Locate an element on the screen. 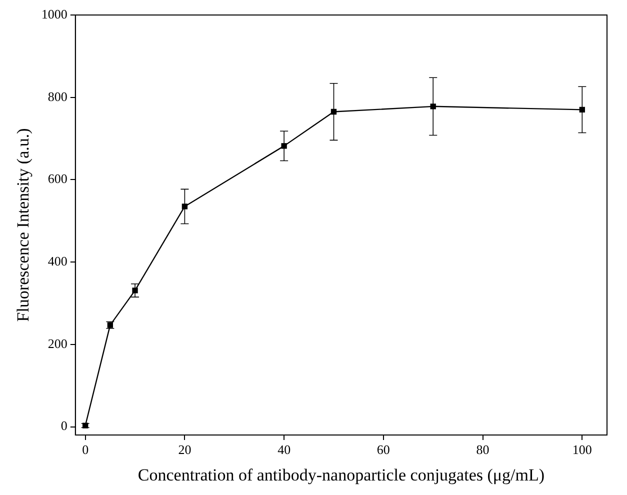  x-tick-label: 0 is located at coordinates (85, 450).